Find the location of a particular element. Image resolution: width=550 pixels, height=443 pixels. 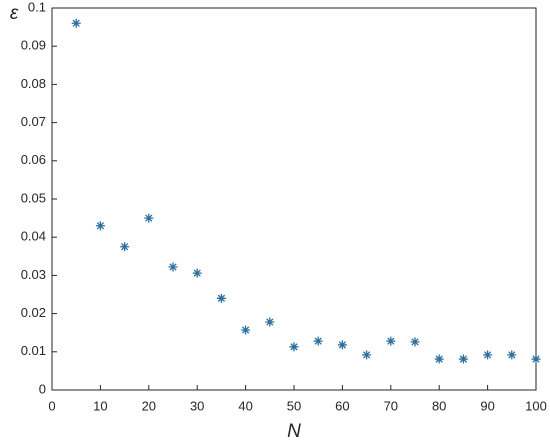

x-tick-label: 90 is located at coordinates (487, 405).